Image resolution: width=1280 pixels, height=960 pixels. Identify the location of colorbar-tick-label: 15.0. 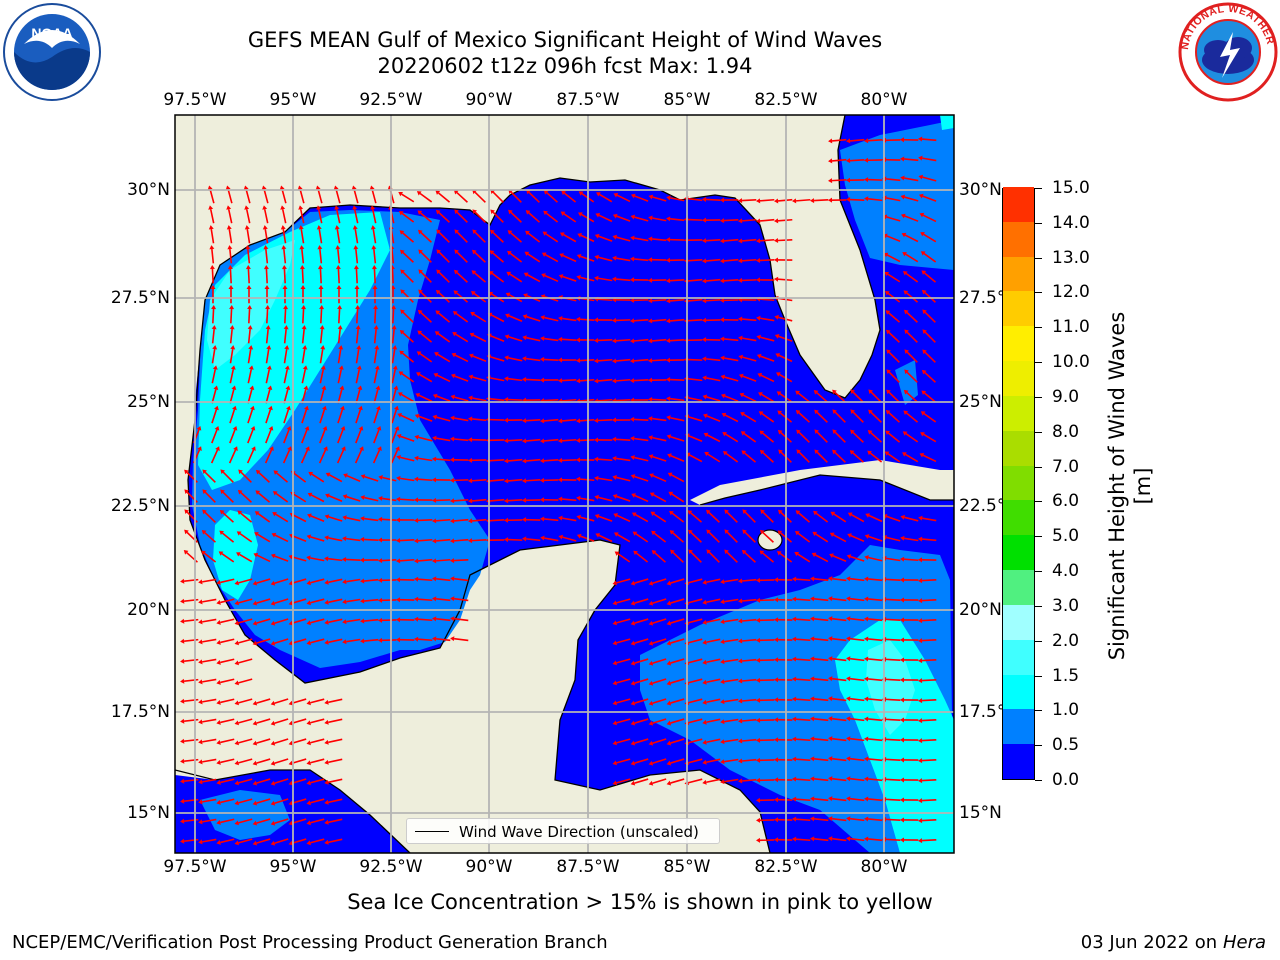
(1071, 188).